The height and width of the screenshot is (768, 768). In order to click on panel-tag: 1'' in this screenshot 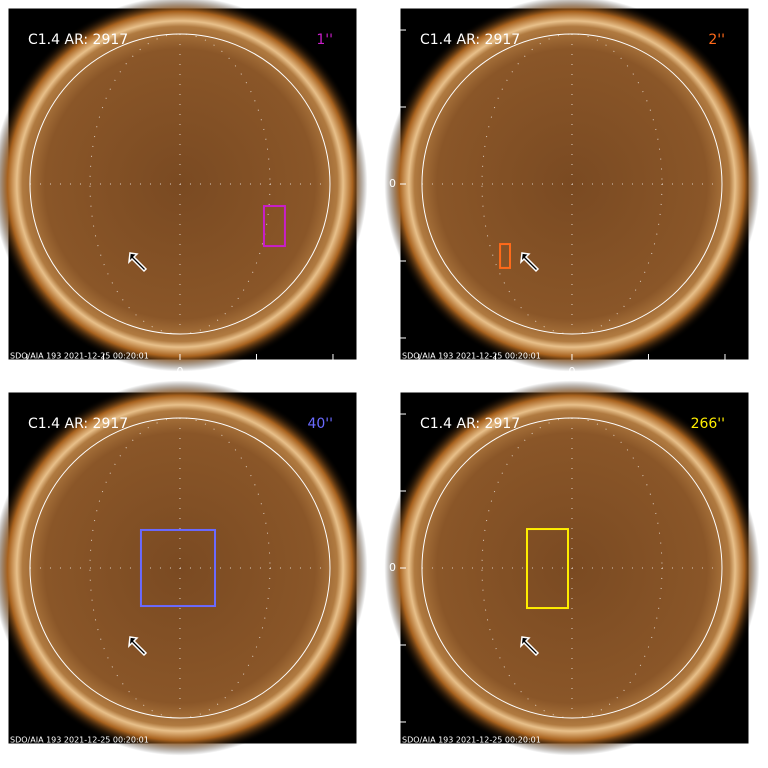, I will do `click(324, 40)`.